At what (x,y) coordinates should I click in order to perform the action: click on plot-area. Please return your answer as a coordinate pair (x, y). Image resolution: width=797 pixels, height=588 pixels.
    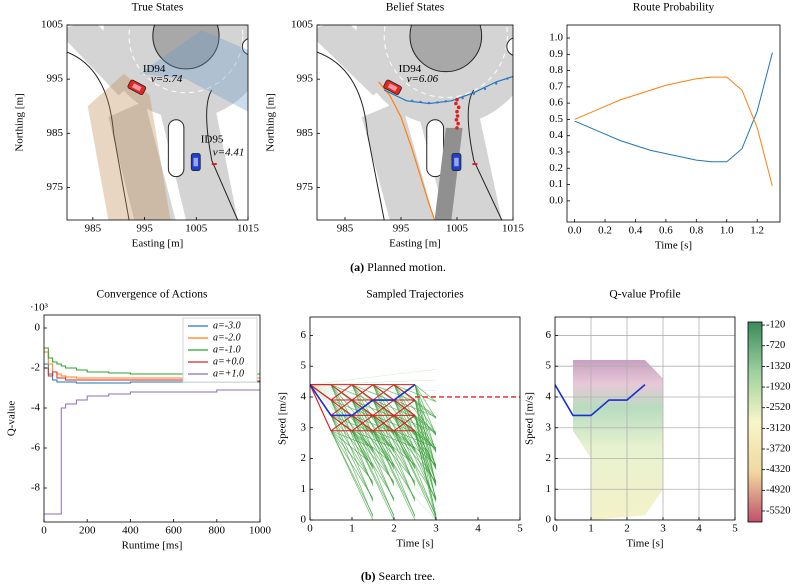
    Looking at the image, I should click on (645, 418).